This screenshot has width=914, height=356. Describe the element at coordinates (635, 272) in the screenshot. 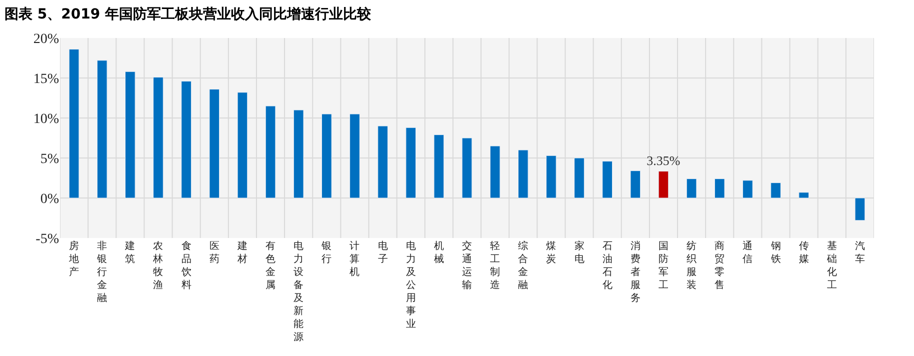

I see `x-tick-label: 消费者服务` at that location.